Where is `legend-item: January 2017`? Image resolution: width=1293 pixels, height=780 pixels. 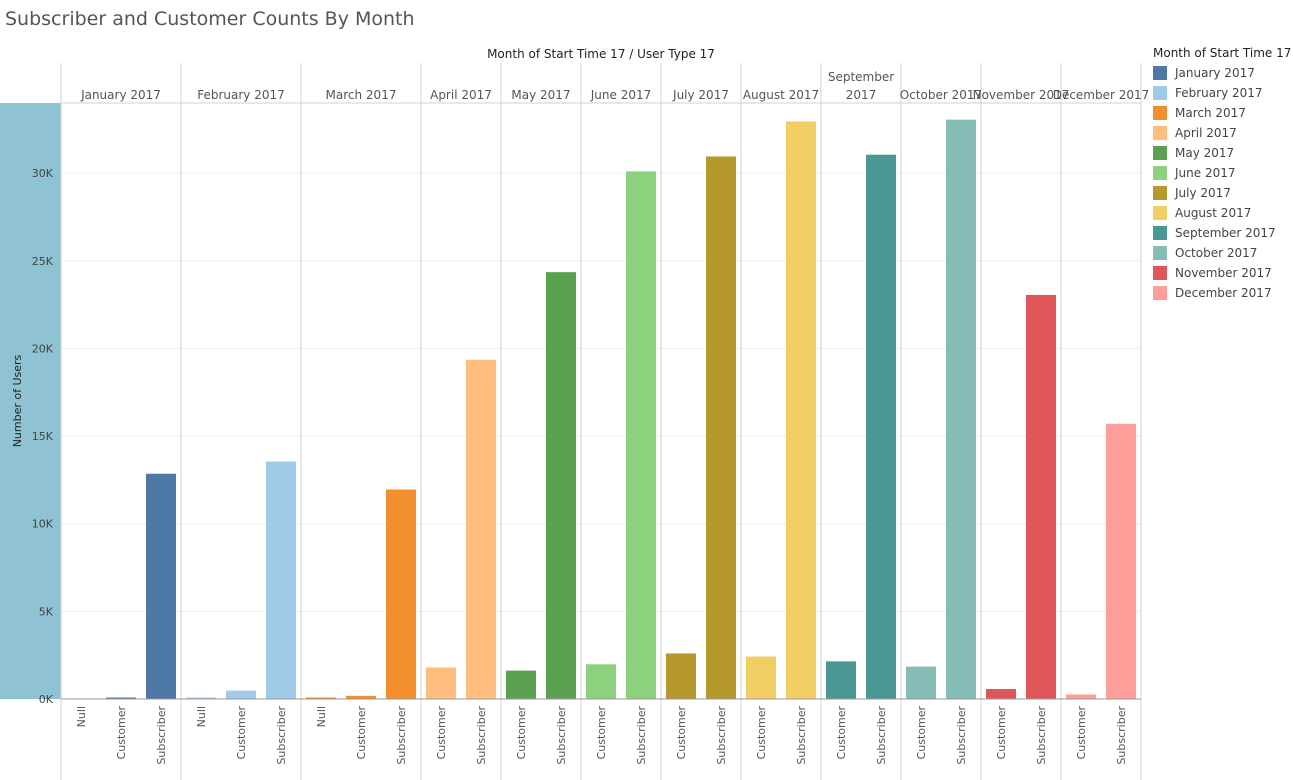 legend-item: January 2017 is located at coordinates (1223, 73).